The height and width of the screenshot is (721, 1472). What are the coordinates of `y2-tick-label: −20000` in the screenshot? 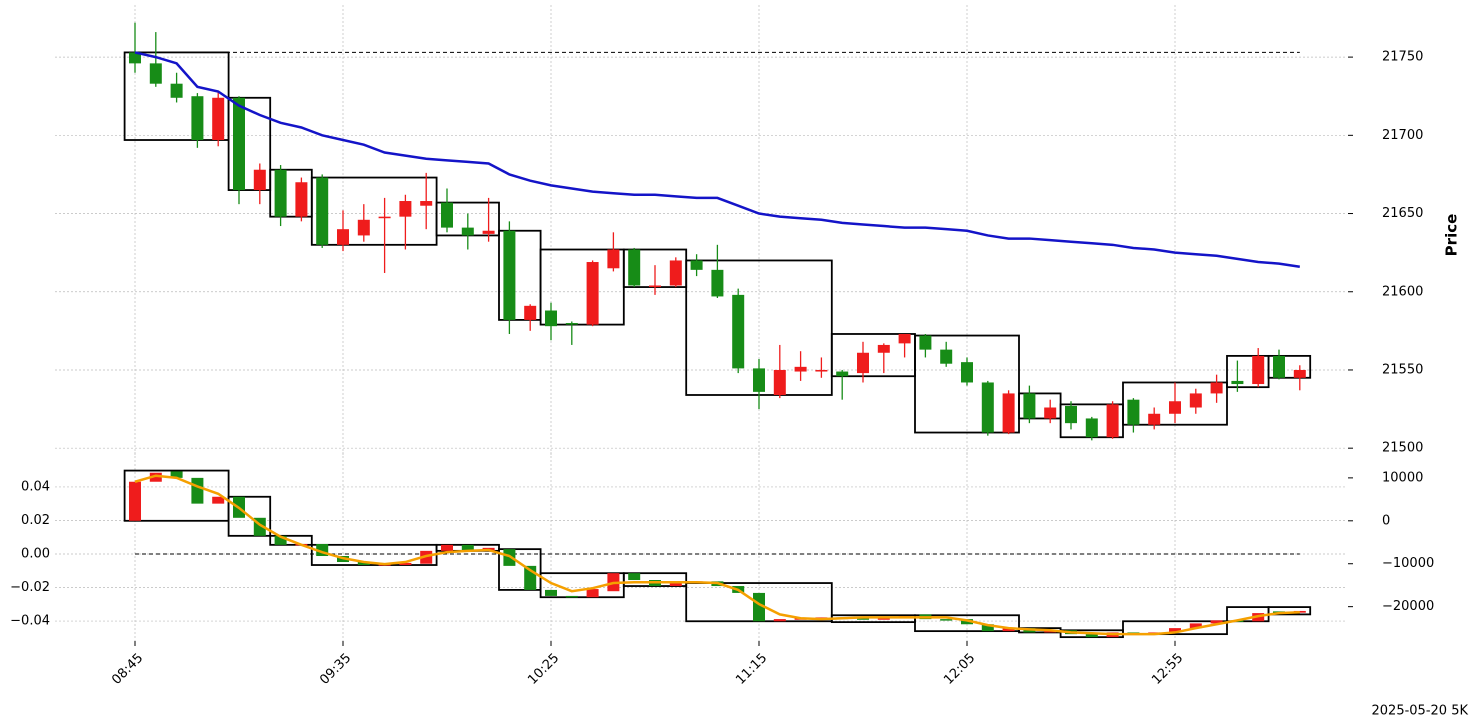 It's located at (1408, 606).